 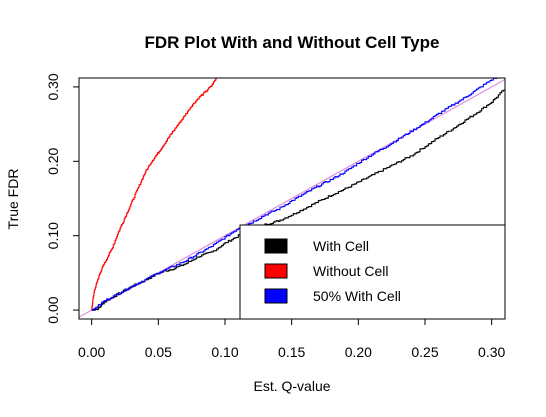 What do you see at coordinates (291, 352) in the screenshot?
I see `x-tick-label: 0.15` at bounding box center [291, 352].